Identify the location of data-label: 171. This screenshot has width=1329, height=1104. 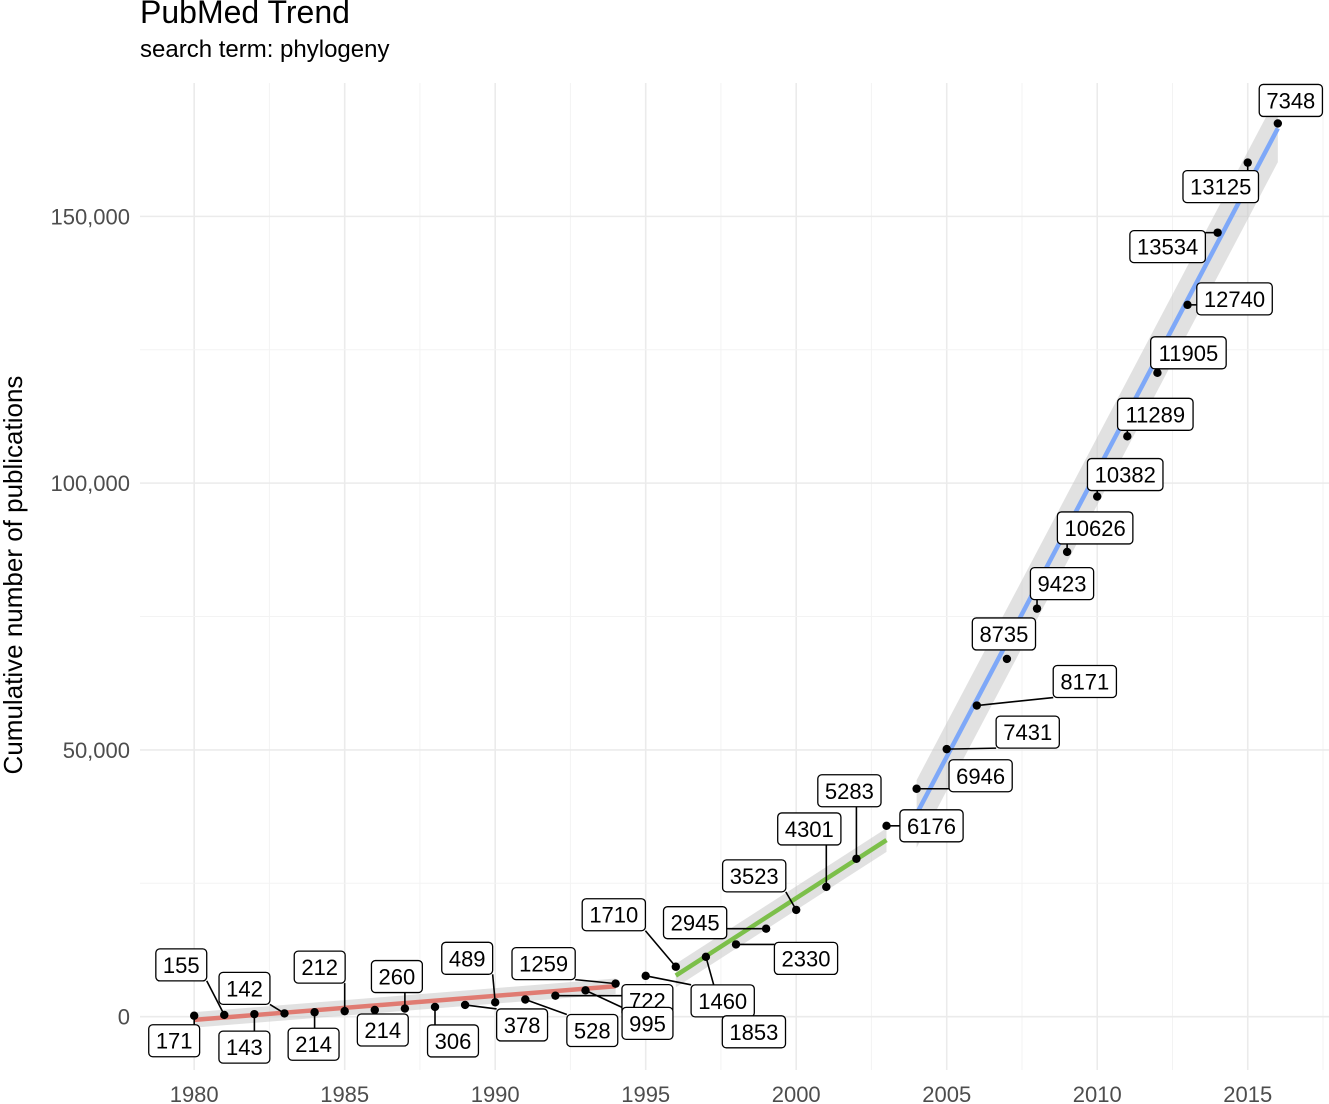
(174, 1041).